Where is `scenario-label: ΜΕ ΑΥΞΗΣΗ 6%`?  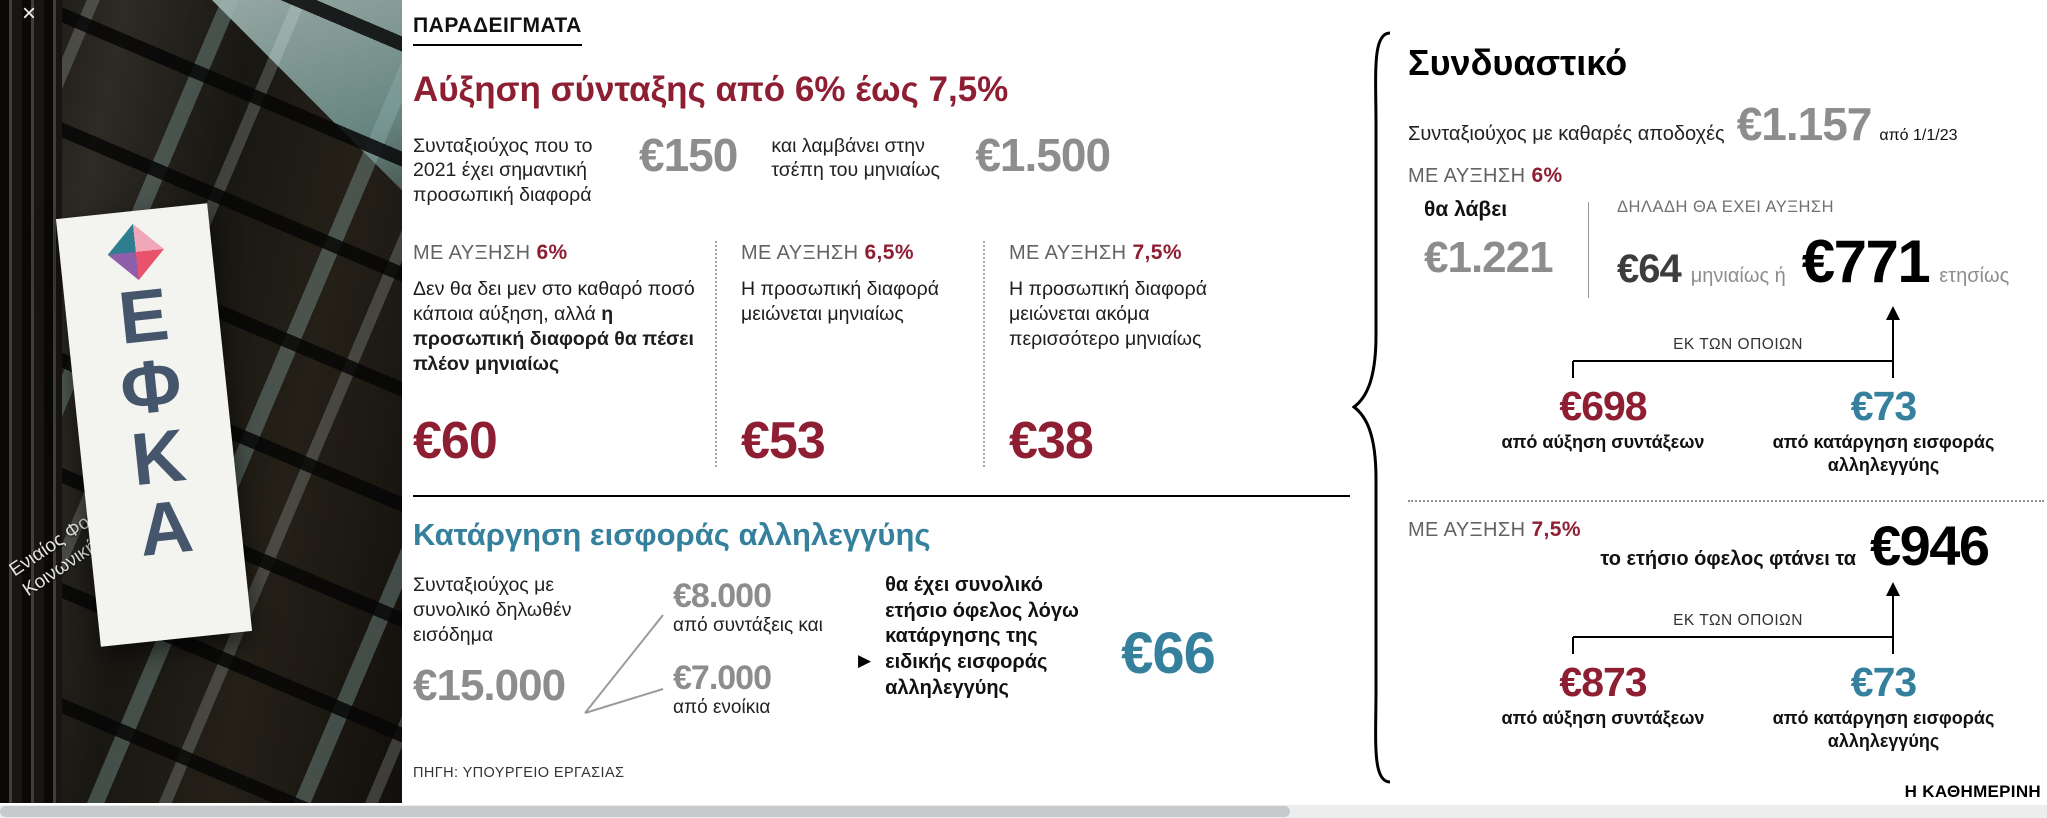 scenario-label: ΜΕ ΑΥΞΗΣΗ 6% is located at coordinates (555, 253).